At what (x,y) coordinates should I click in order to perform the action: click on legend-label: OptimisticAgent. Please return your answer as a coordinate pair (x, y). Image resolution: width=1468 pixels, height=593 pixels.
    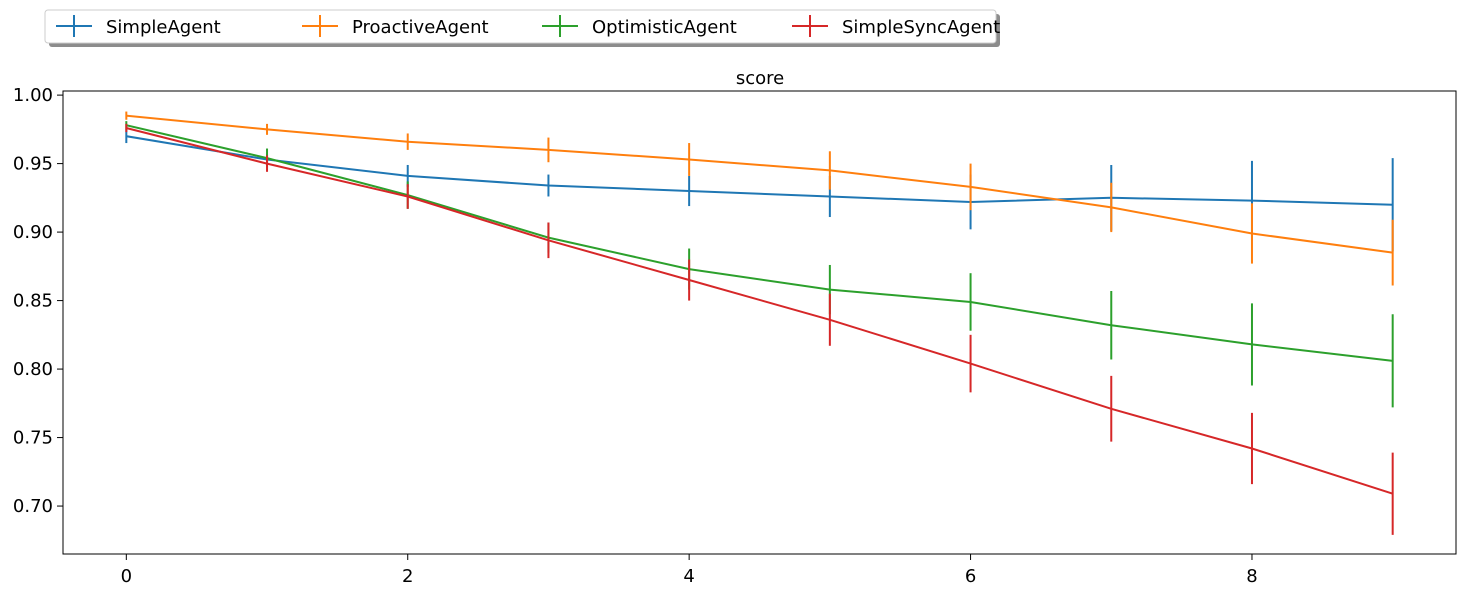
    Looking at the image, I should click on (664, 27).